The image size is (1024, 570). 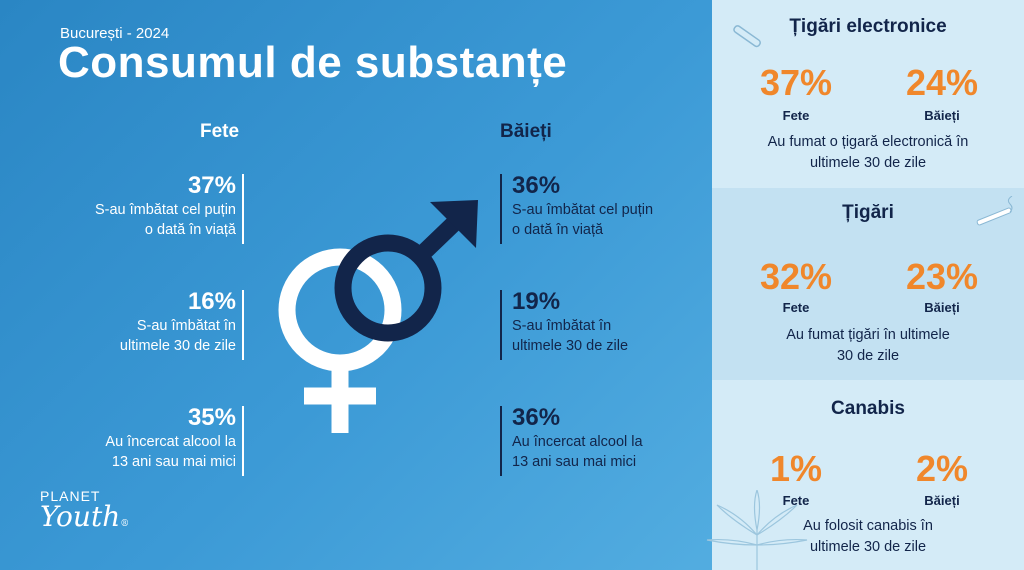 I want to click on location-year: București - 2024, so click(x=115, y=33).